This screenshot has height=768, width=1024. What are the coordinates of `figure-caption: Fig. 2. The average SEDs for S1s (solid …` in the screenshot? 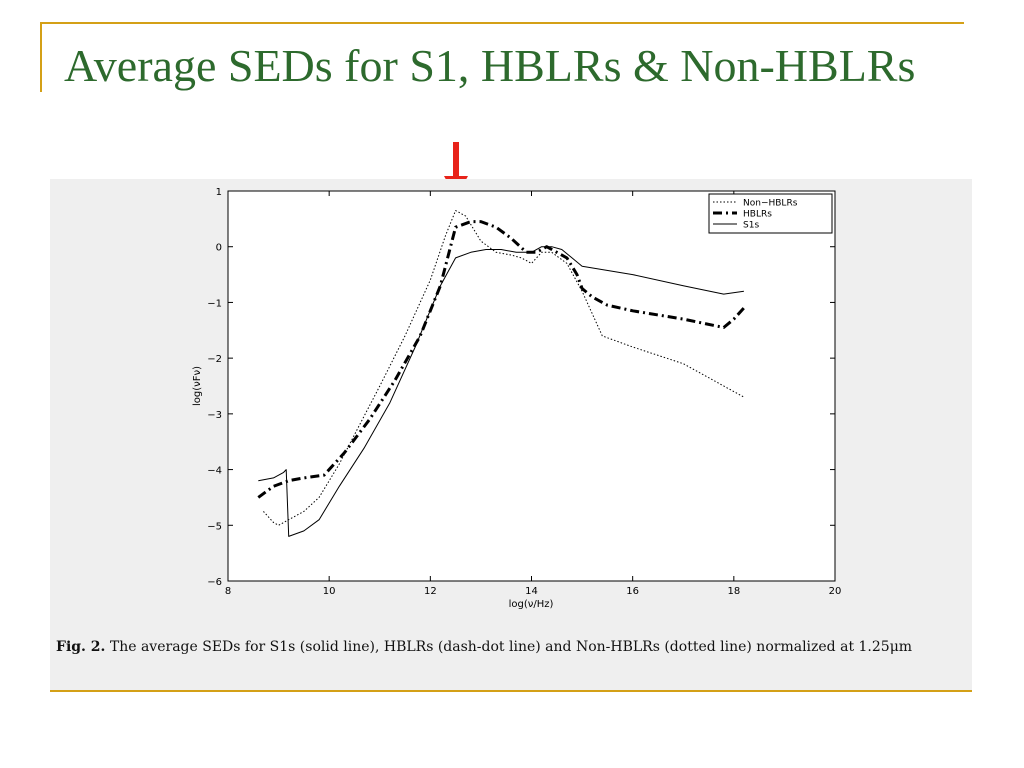 It's located at (512, 647).